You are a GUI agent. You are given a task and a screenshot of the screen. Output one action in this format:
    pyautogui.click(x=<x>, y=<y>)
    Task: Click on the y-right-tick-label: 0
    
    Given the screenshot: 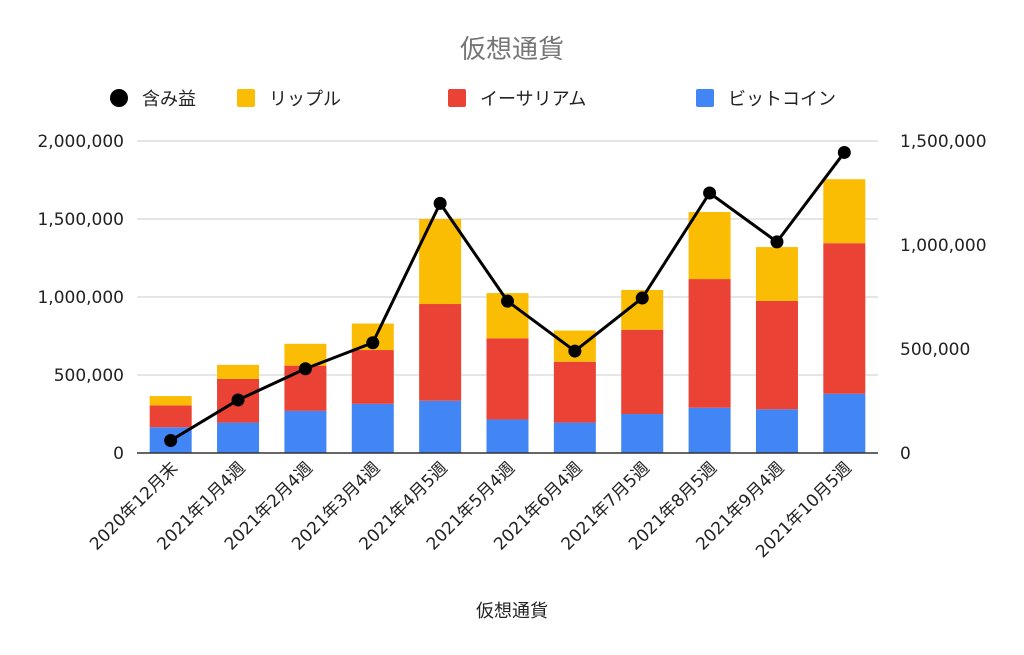 What is the action you would take?
    pyautogui.click(x=905, y=454)
    